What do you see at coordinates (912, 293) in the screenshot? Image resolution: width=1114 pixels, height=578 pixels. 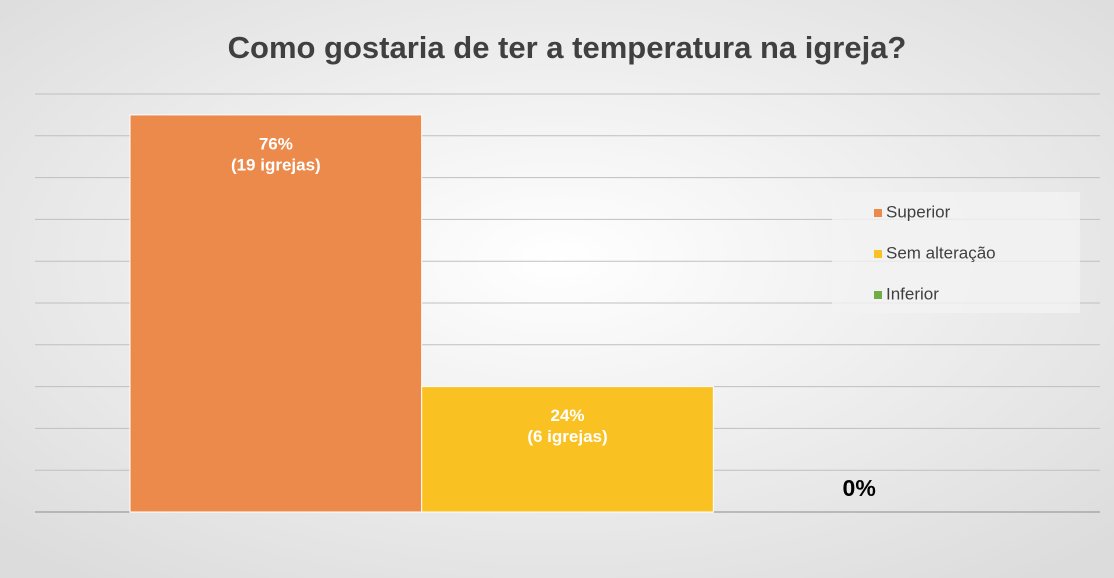 I see `legend-label: Inferior` at bounding box center [912, 293].